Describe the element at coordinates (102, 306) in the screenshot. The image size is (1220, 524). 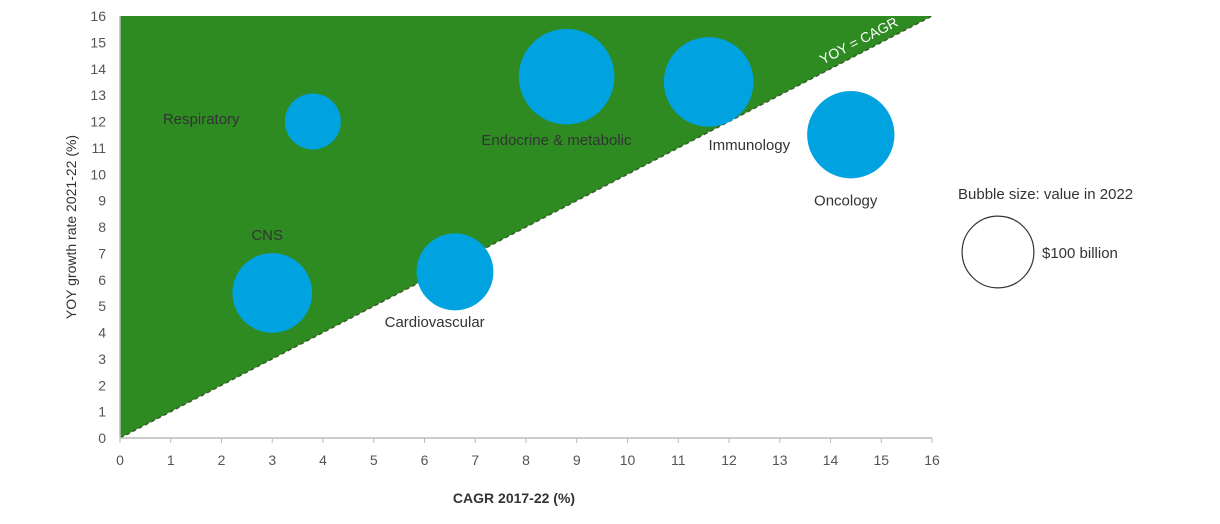
I see `y-tick-label: 5` at that location.